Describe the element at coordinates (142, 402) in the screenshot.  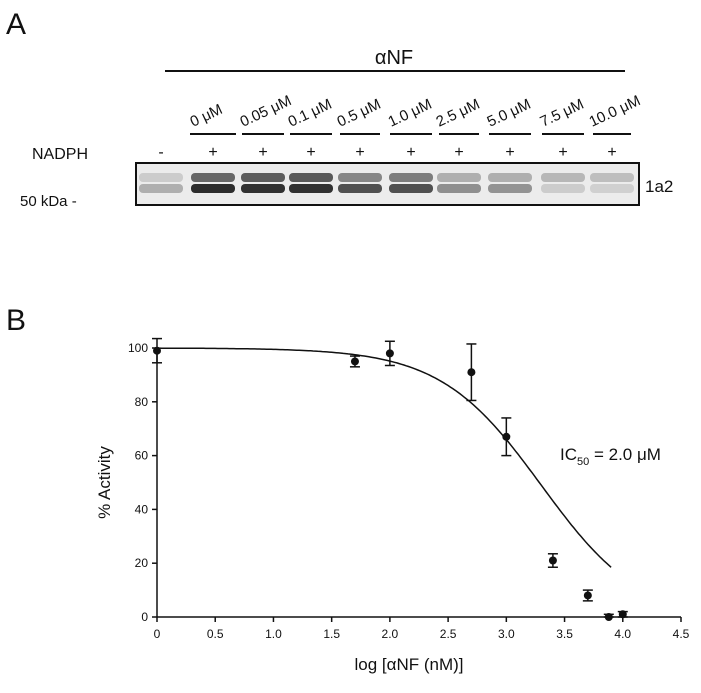
I see `y-tick-label: 80` at that location.